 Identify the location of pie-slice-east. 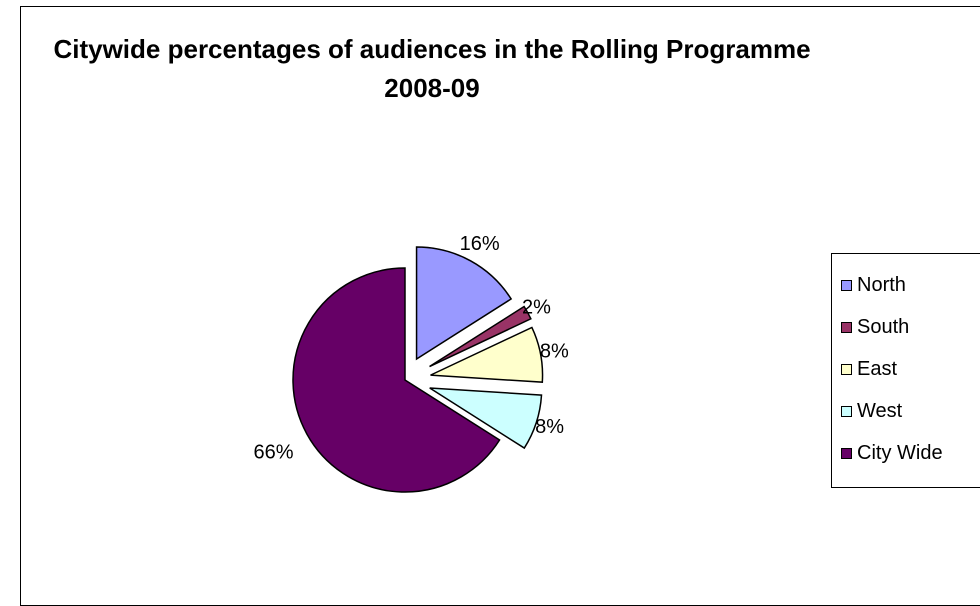
(487, 354).